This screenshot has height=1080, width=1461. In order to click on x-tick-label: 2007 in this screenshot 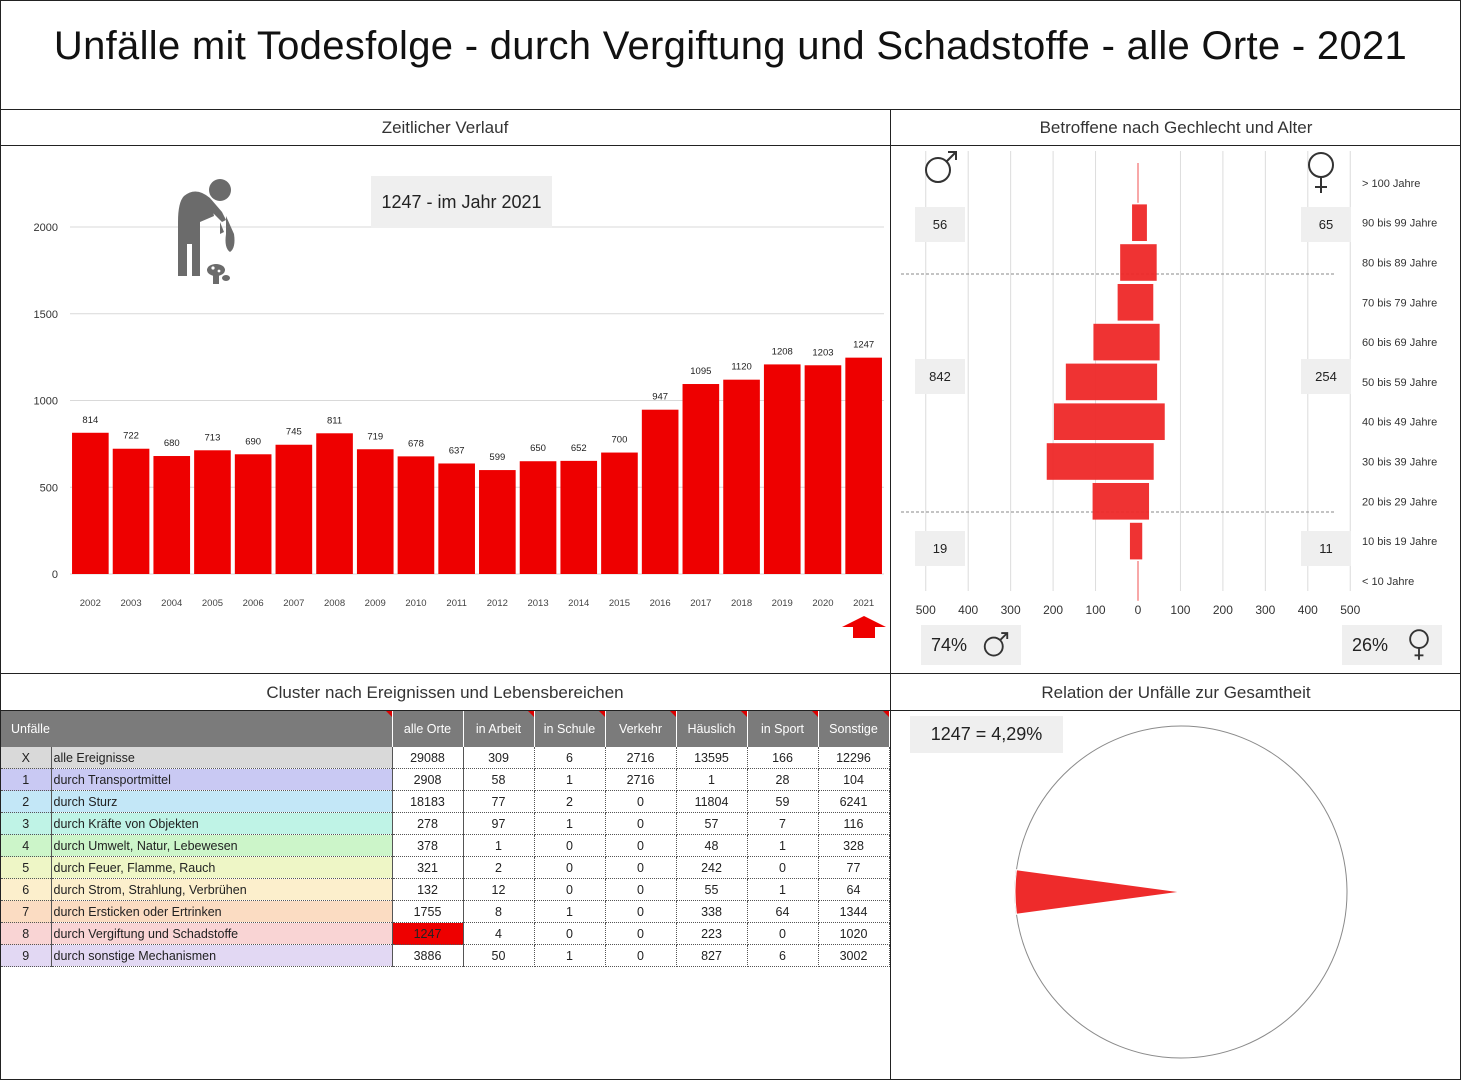, I will do `click(293, 603)`.